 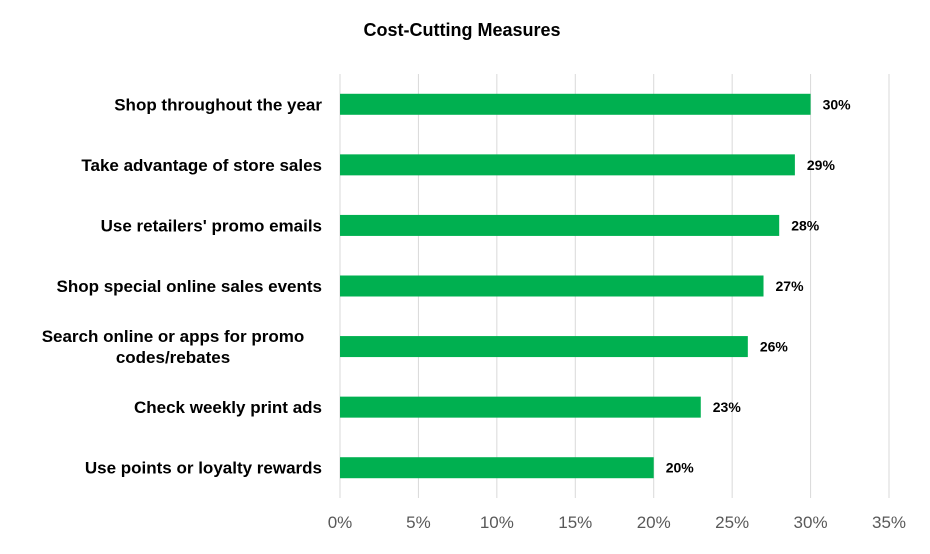 What do you see at coordinates (340, 522) in the screenshot?
I see `x-tick-label: 0%` at bounding box center [340, 522].